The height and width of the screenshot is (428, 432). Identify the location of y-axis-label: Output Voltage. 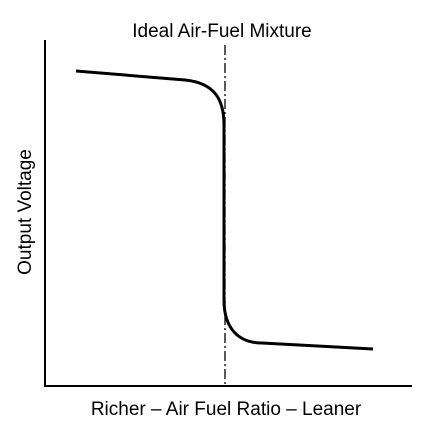
(25, 212).